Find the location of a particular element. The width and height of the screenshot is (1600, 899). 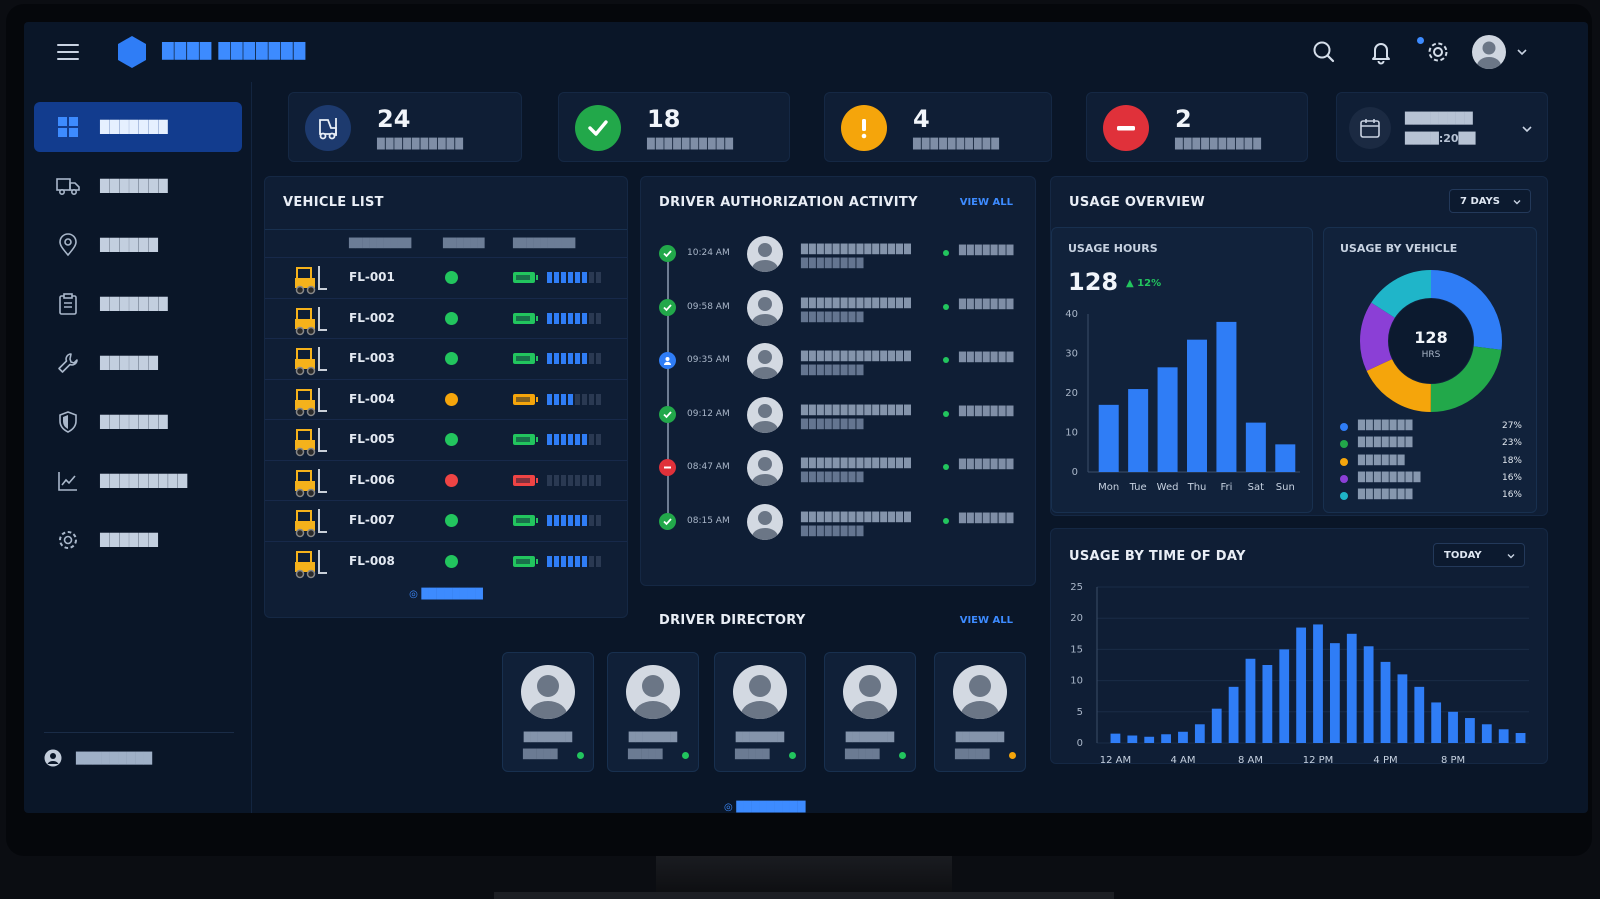

list-item: 08:47 AM ██████████████ ████████ ███████ is located at coordinates (840, 479).